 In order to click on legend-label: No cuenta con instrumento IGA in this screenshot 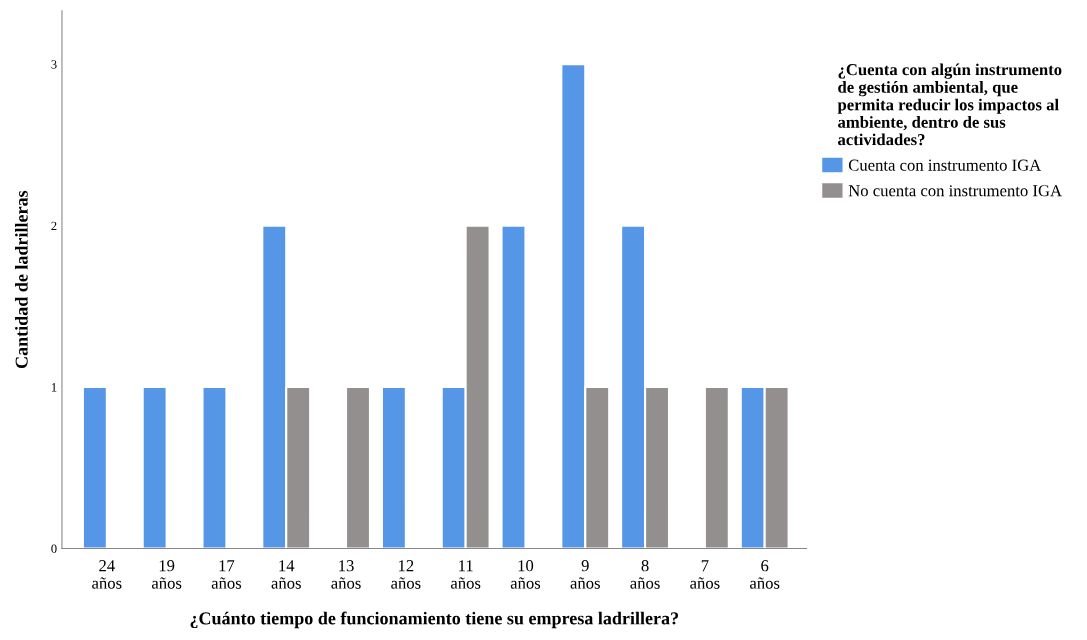, I will do `click(955, 191)`.